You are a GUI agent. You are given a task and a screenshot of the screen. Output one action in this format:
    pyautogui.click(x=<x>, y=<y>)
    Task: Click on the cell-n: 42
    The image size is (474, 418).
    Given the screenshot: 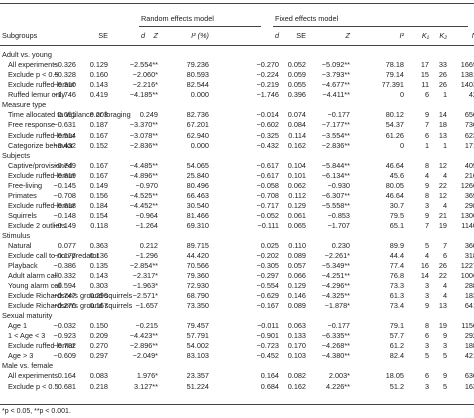 What is the action you would take?
    pyautogui.click(x=471, y=95)
    